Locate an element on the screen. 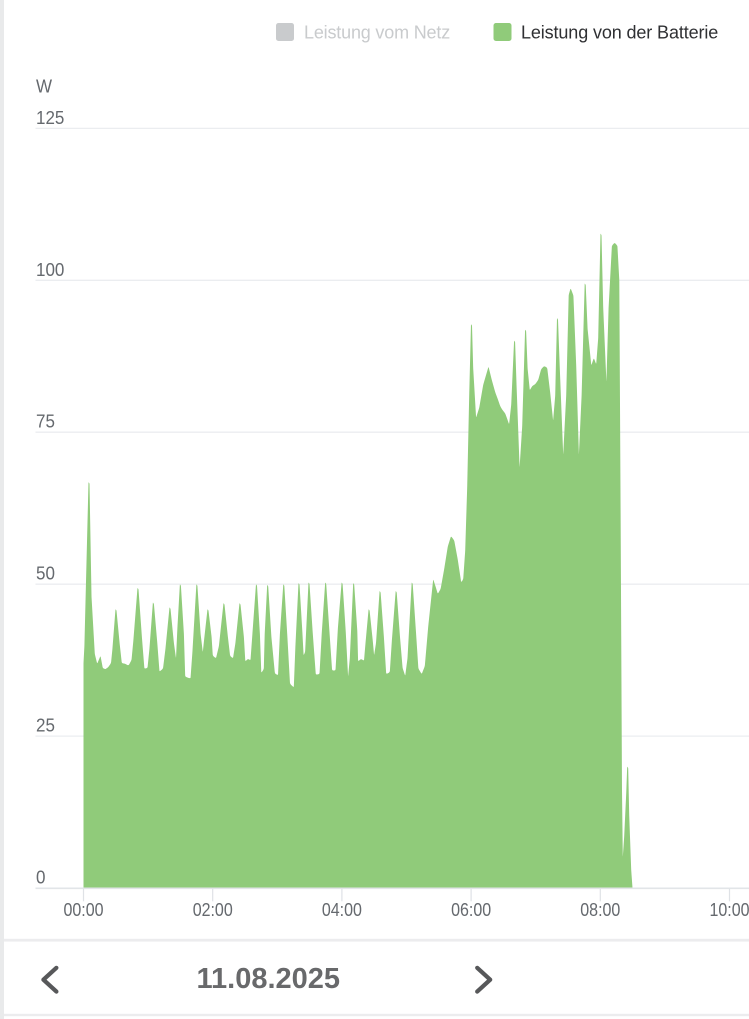  svg-text: 11.08.2025 is located at coordinates (269, 979).